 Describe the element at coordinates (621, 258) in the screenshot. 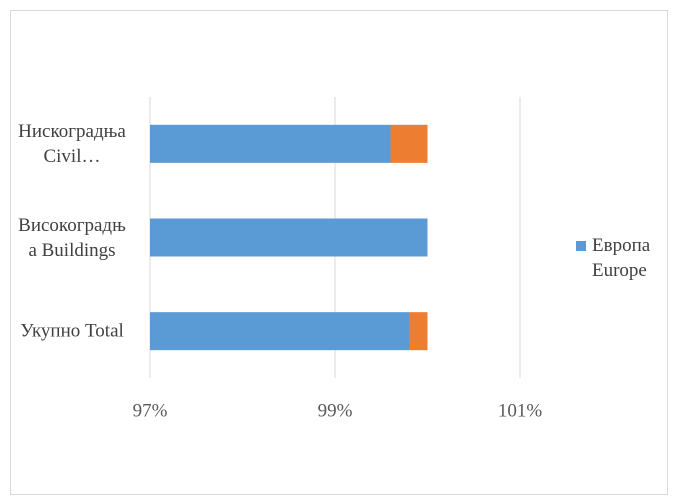

I see `legend-label: Европа Europe` at that location.